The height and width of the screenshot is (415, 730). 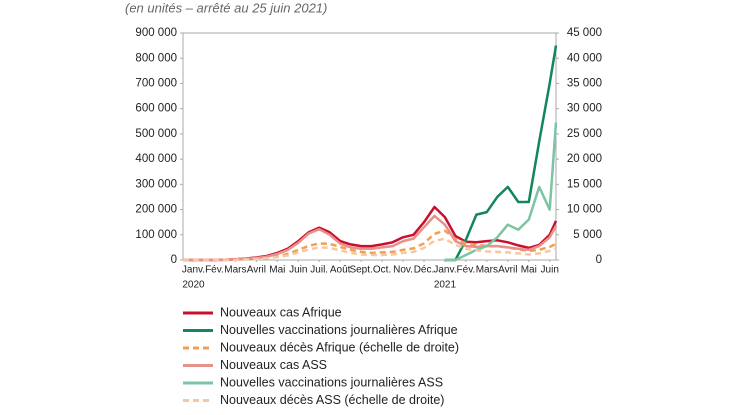 I want to click on x-tick-label: Oct., so click(x=382, y=270).